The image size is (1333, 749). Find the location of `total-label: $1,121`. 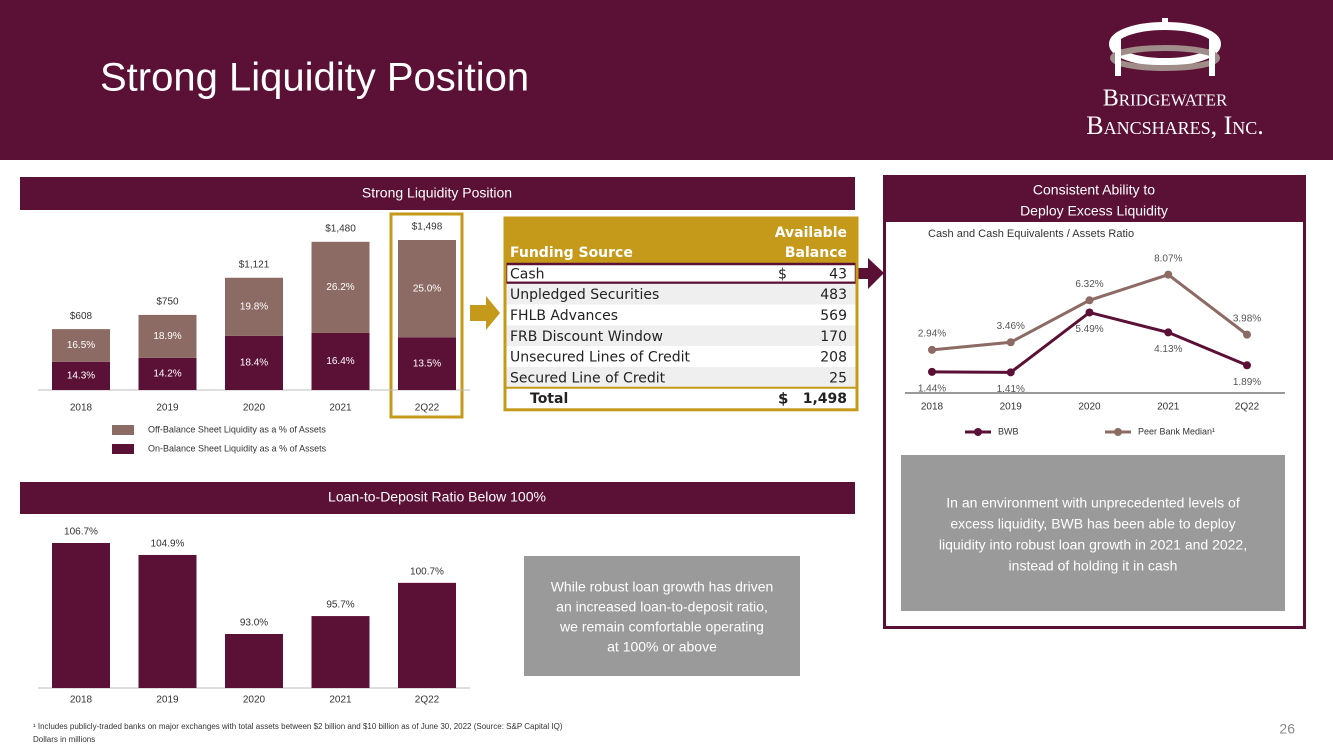

total-label: $1,121 is located at coordinates (254, 264).